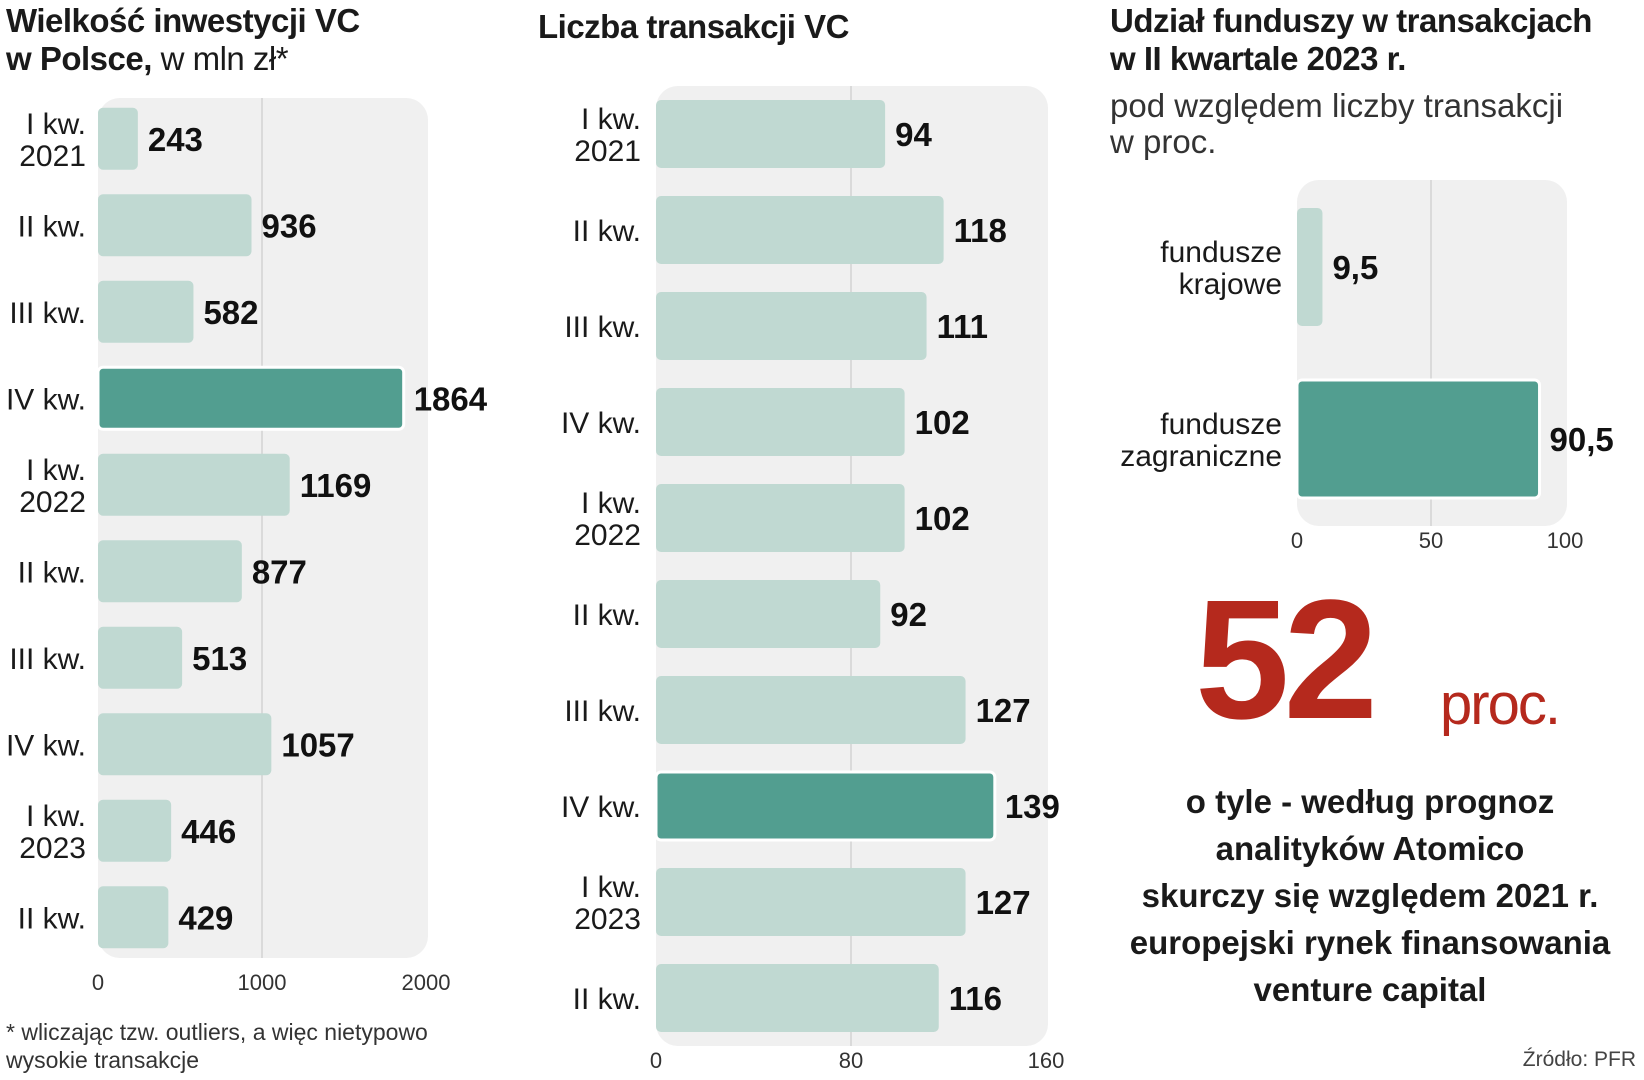  What do you see at coordinates (962, 326) in the screenshot?
I see `value-label: 111` at bounding box center [962, 326].